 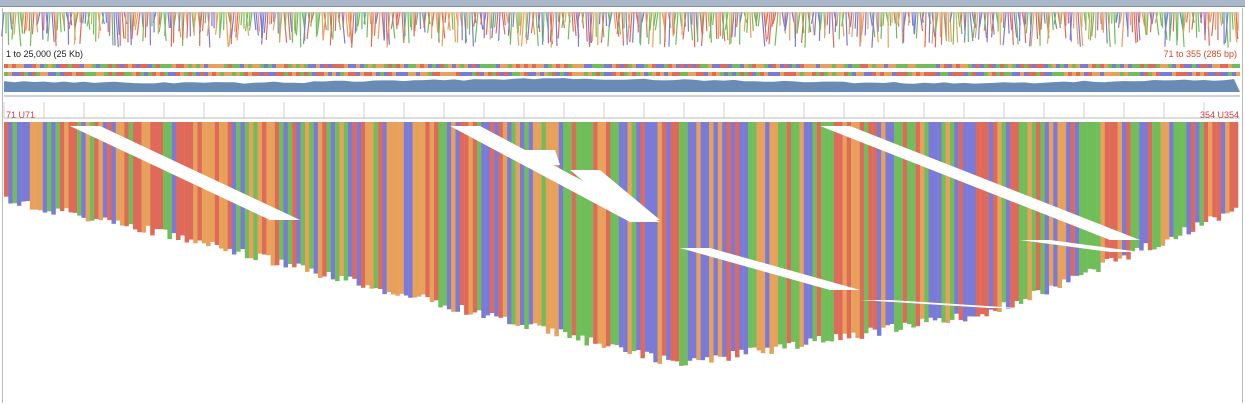 I want to click on ruler-end-label: 354 U354, so click(x=1219, y=115).